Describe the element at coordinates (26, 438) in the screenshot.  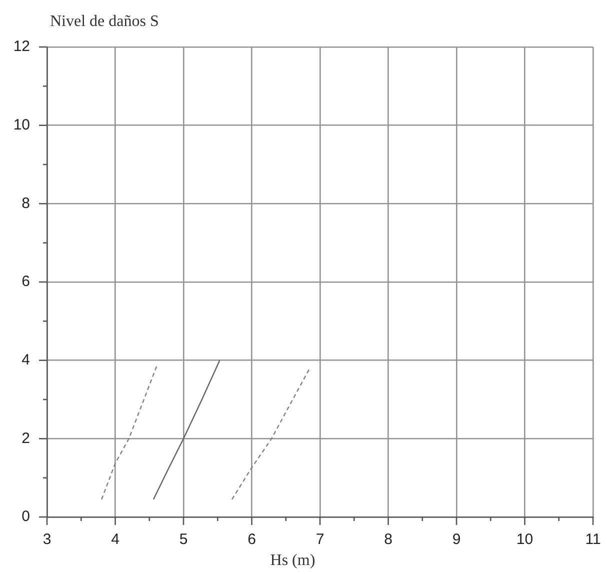
I see `y-tick-label: 2` at that location.